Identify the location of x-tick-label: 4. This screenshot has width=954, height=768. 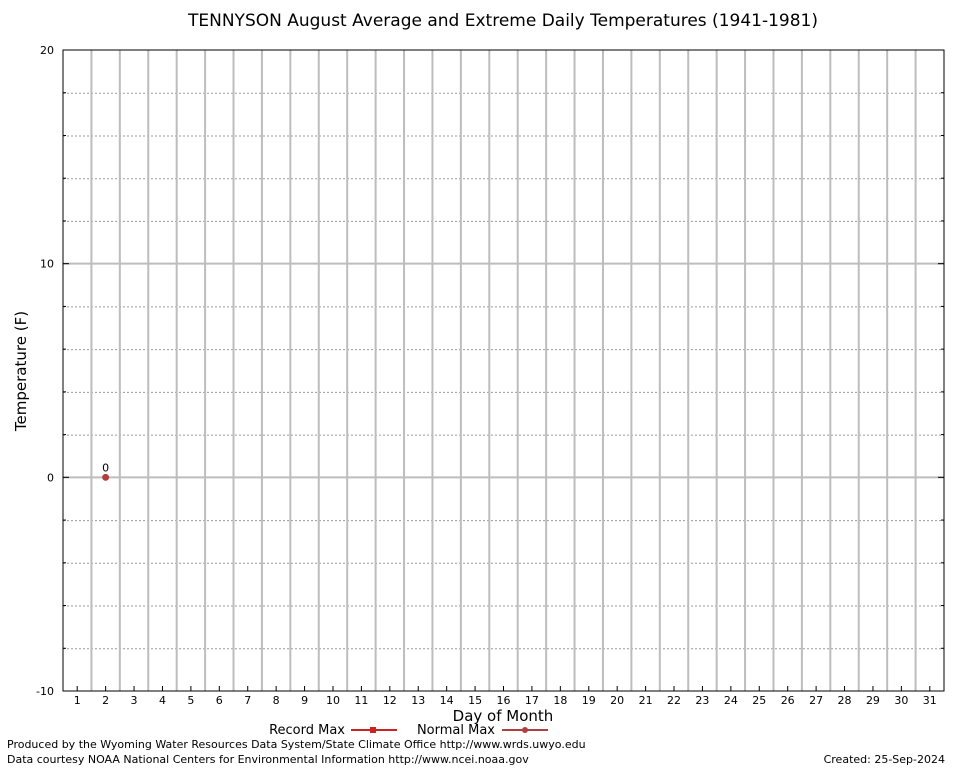
(162, 700).